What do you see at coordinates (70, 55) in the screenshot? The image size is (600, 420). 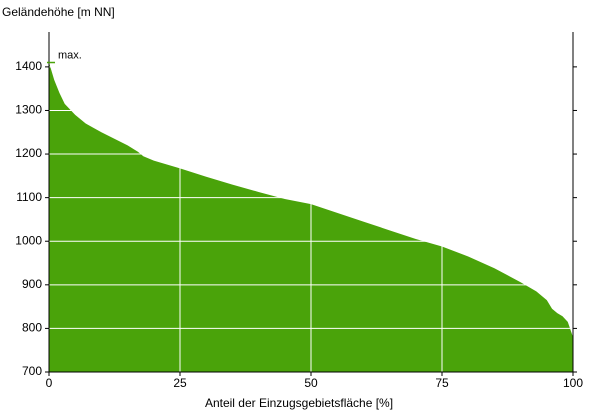 I see `annotation: max.` at bounding box center [70, 55].